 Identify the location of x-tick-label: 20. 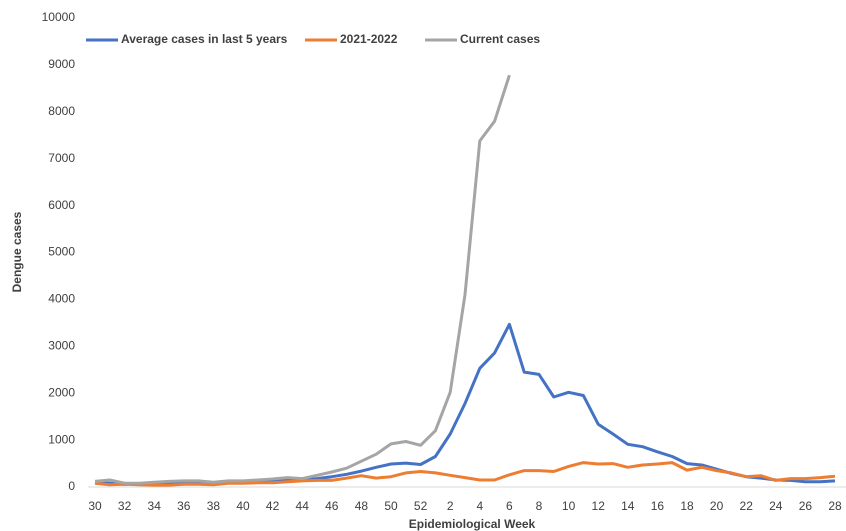
(717, 506).